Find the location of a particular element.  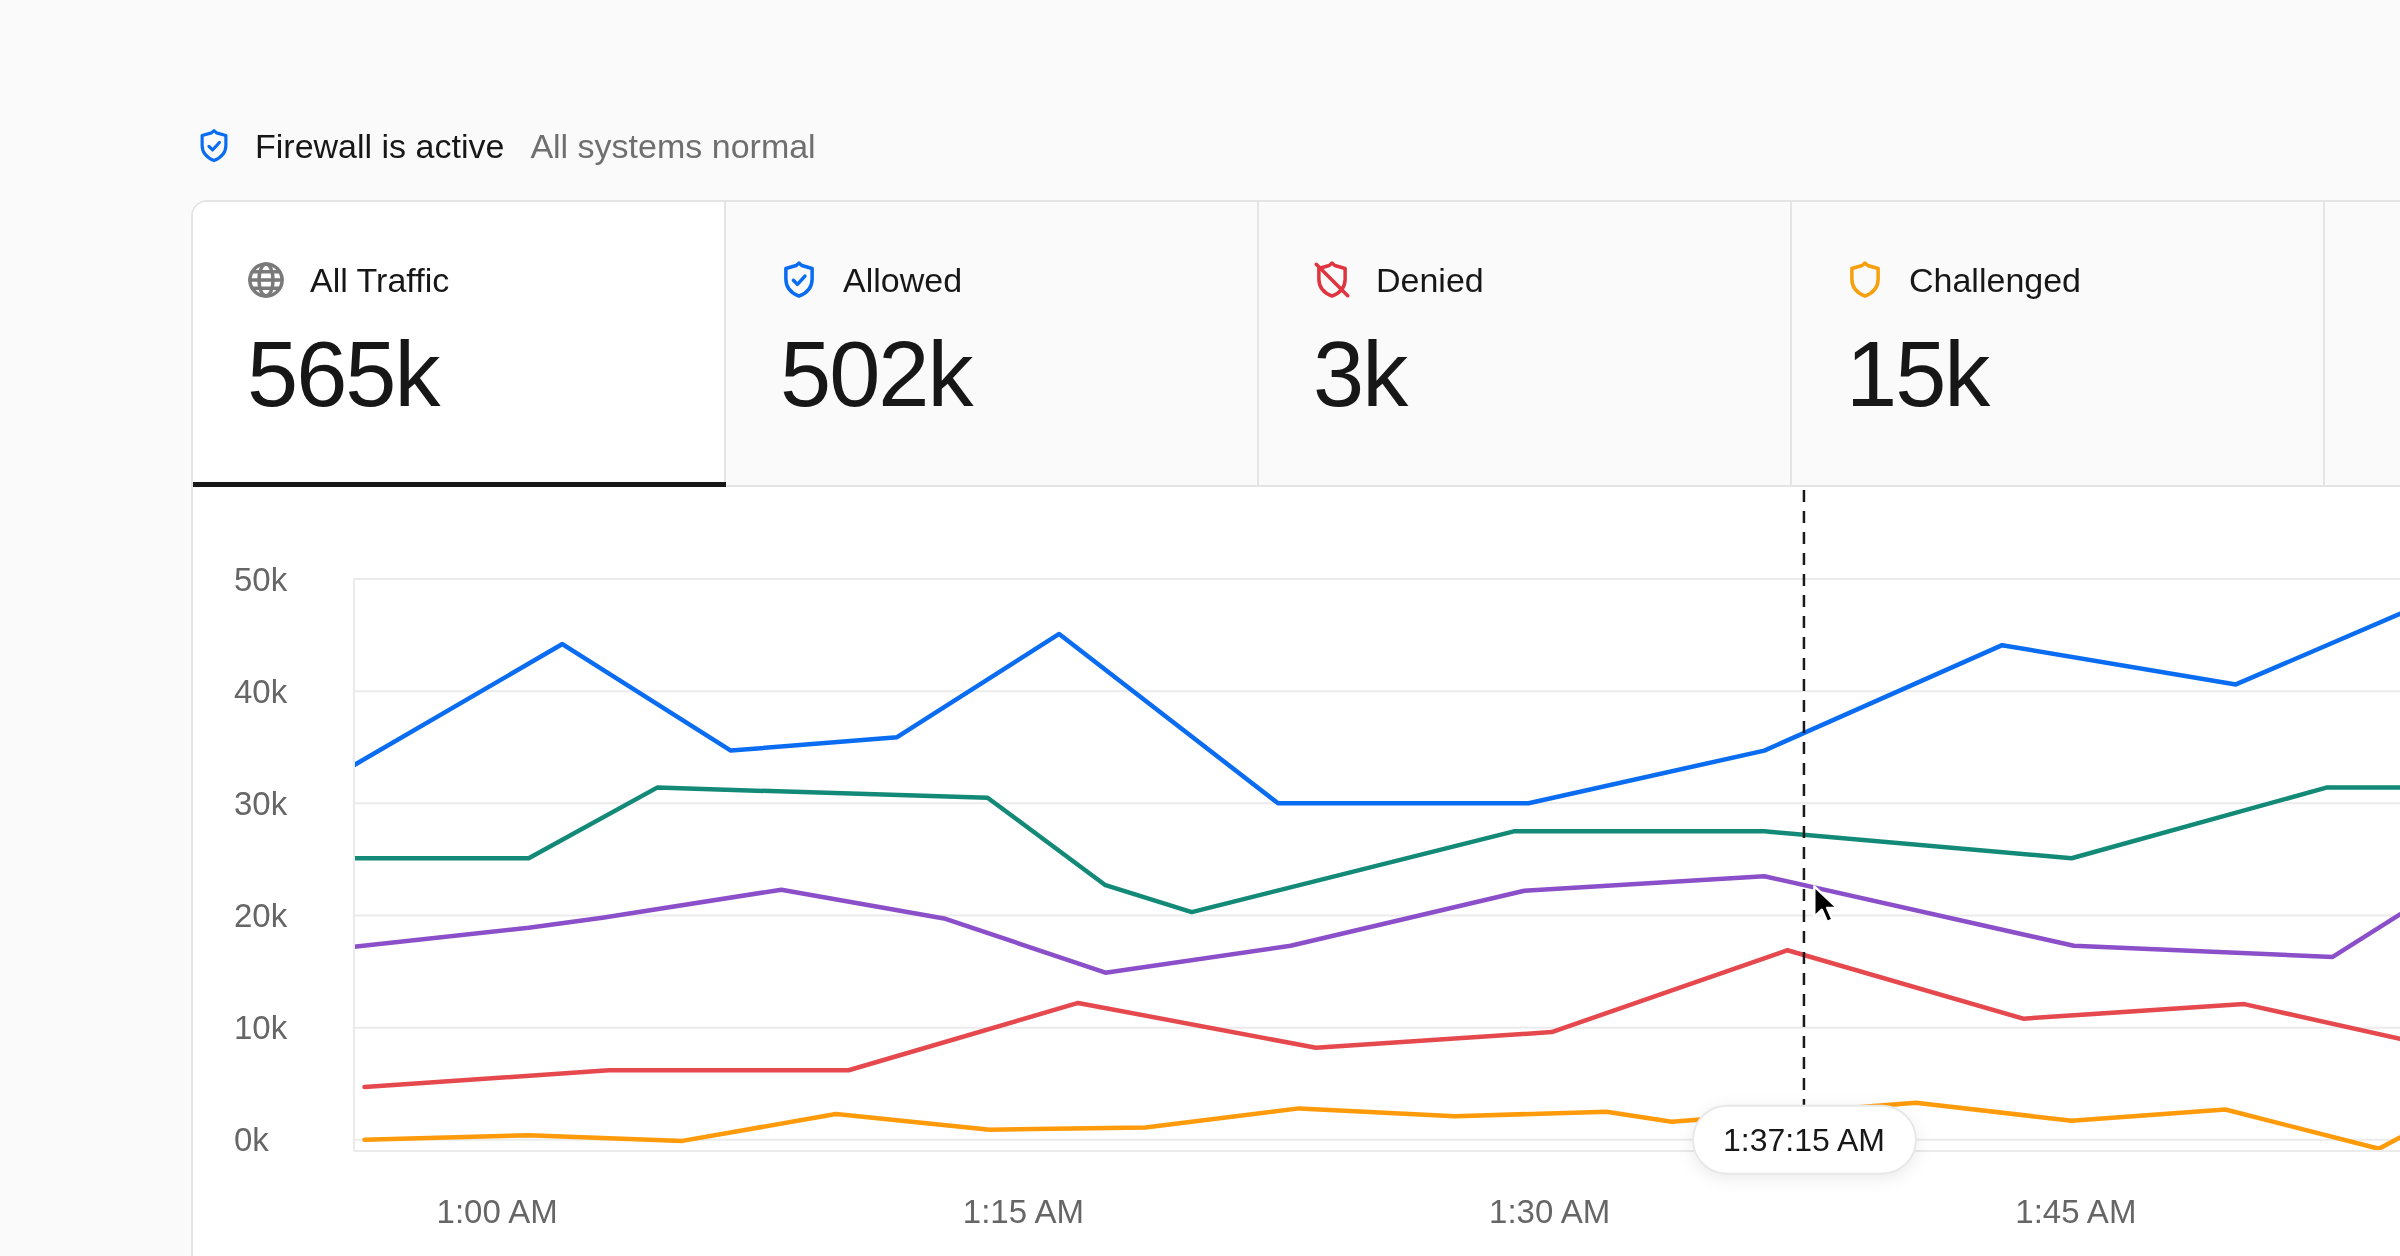

y-tick-label: 20k is located at coordinates (261, 915).